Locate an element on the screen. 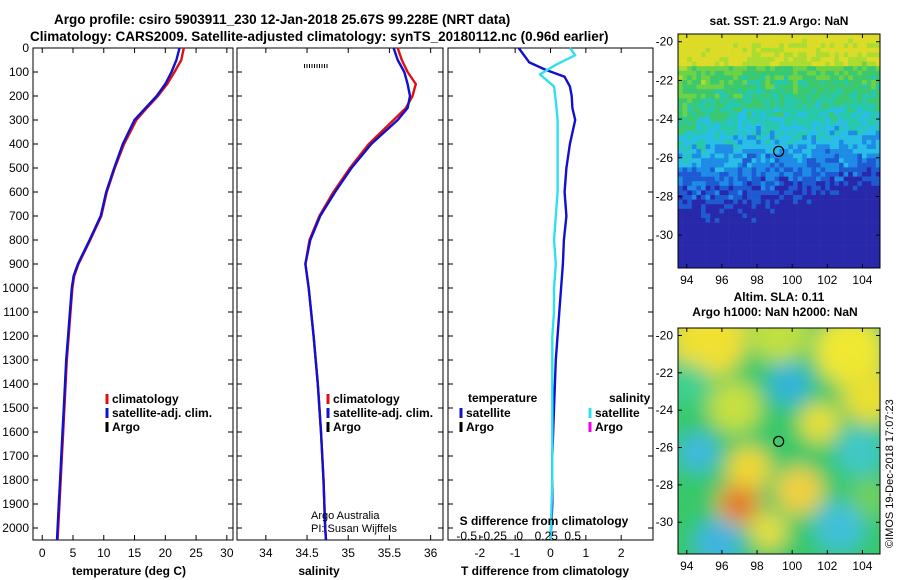 Image resolution: width=900 pixels, height=580 pixels. sla-map-frame is located at coordinates (779, 441).